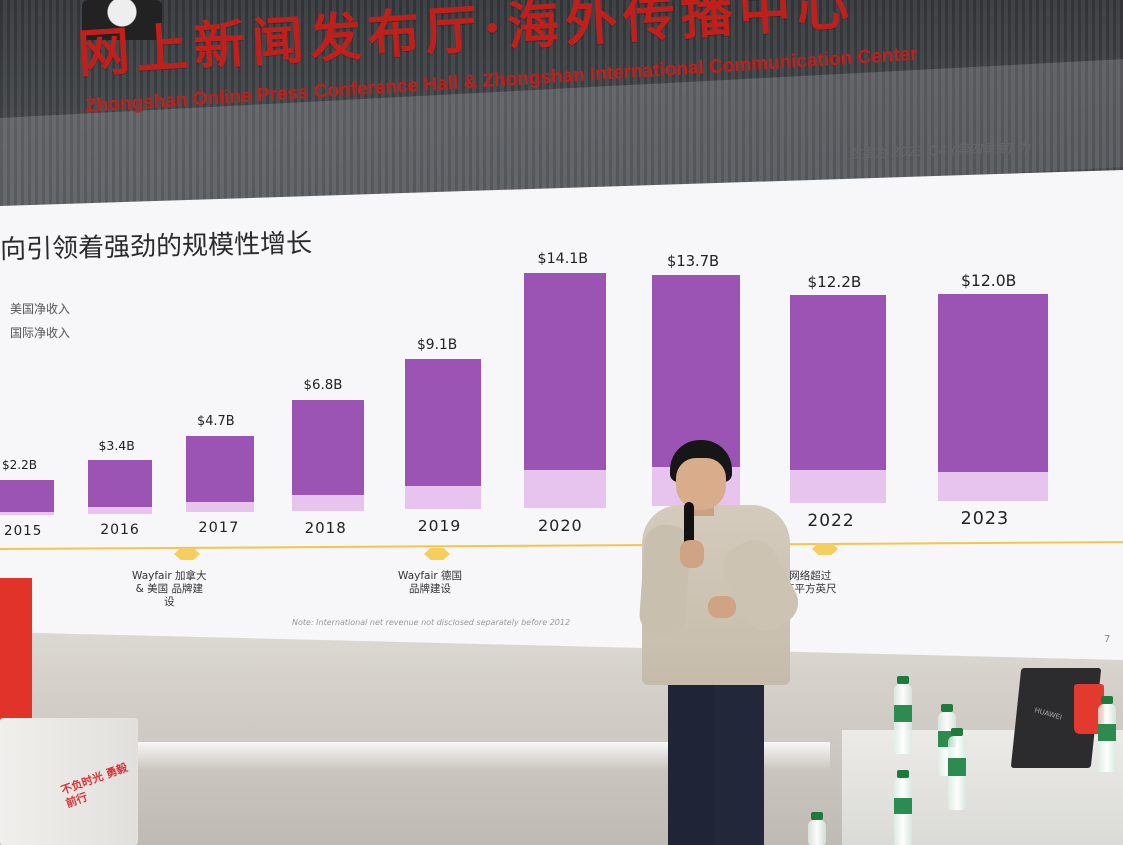 The width and height of the screenshot is (1123, 845). What do you see at coordinates (27, 513) in the screenshot?
I see `bar-segment-international-2015` at bounding box center [27, 513].